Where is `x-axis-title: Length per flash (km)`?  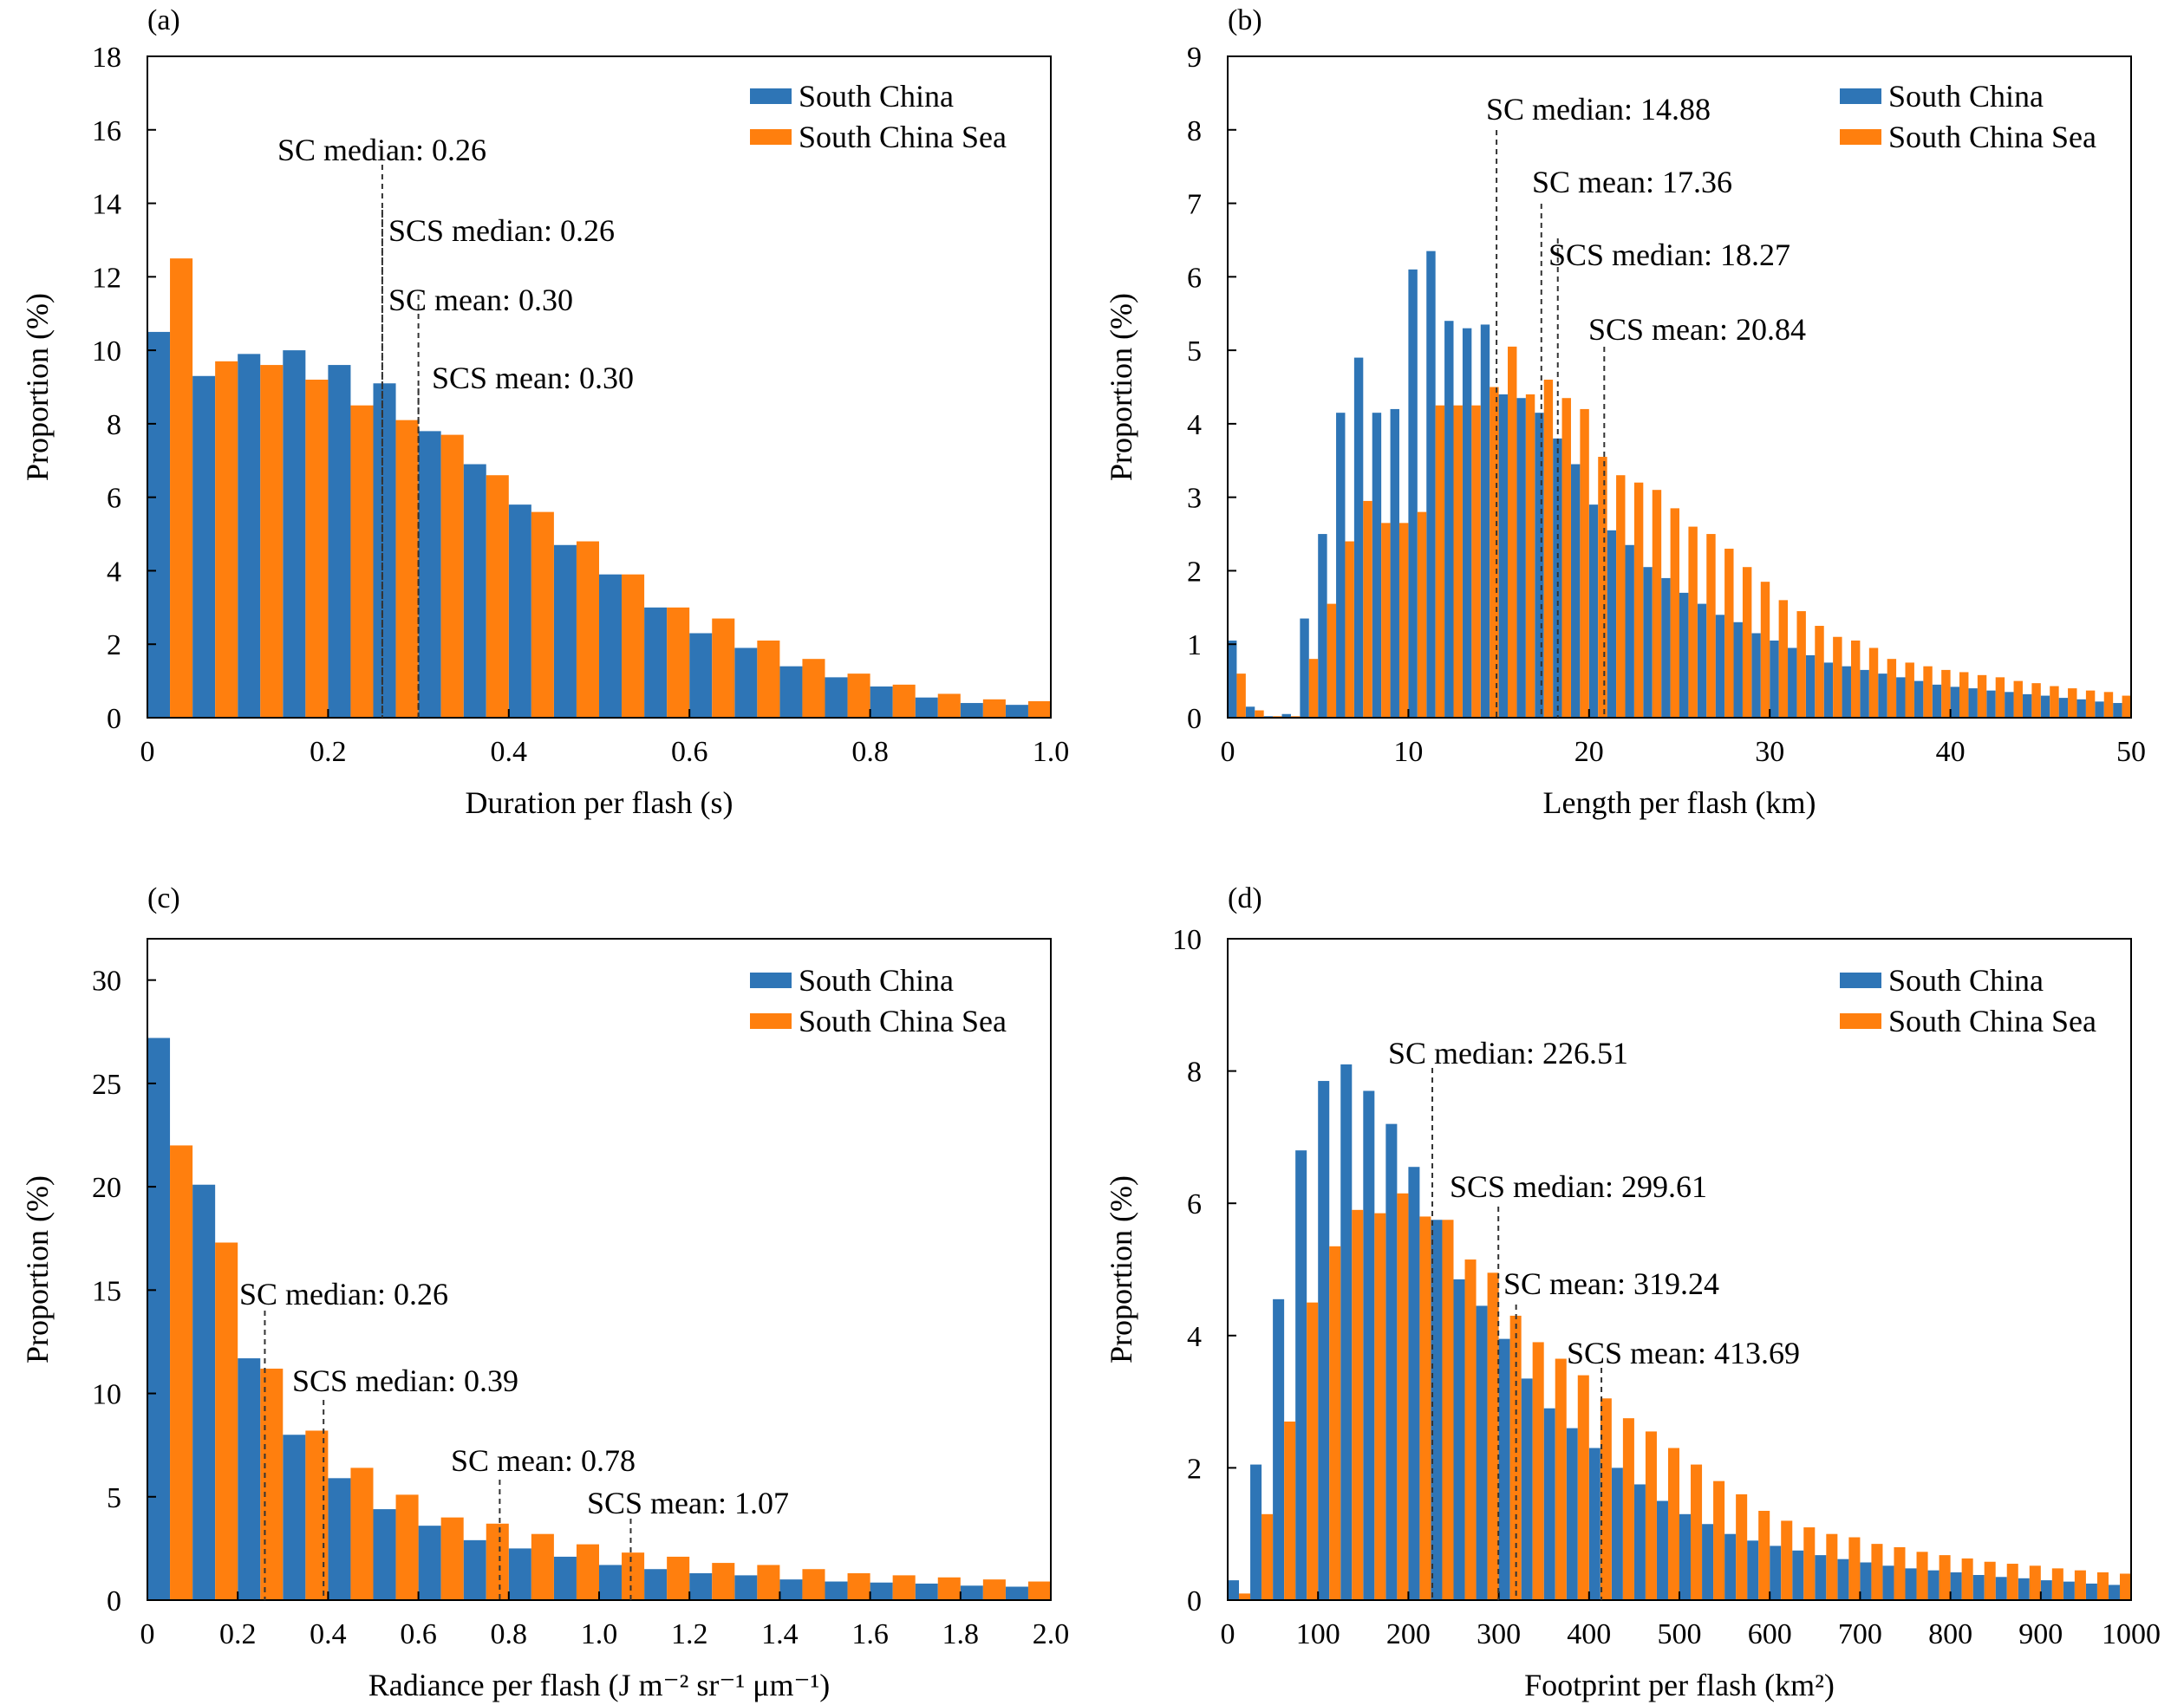 x-axis-title: Length per flash (km) is located at coordinates (1679, 802).